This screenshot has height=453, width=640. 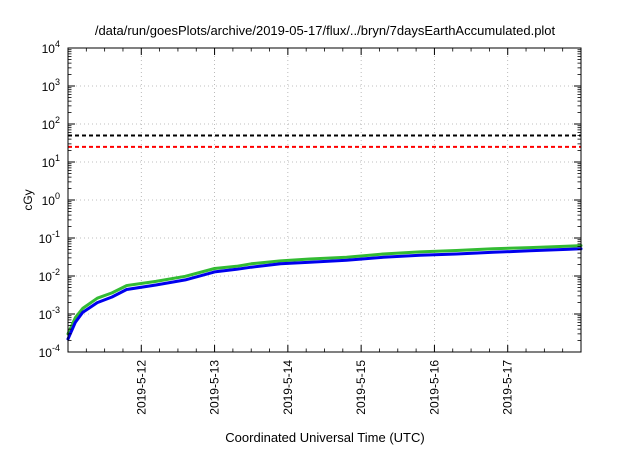 I want to click on threshold-lines, so click(x=324, y=141).